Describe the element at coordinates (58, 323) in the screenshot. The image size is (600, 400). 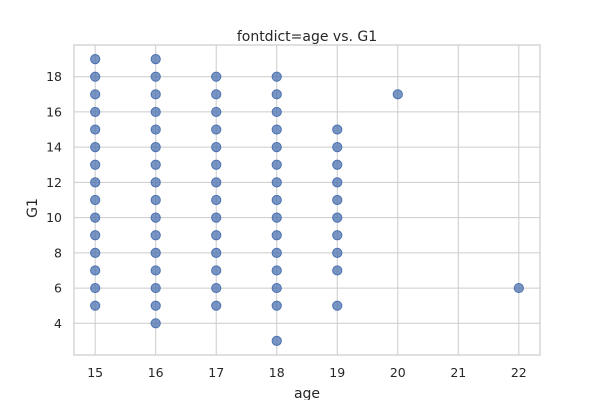
I see `y-tick-label: 4` at that location.